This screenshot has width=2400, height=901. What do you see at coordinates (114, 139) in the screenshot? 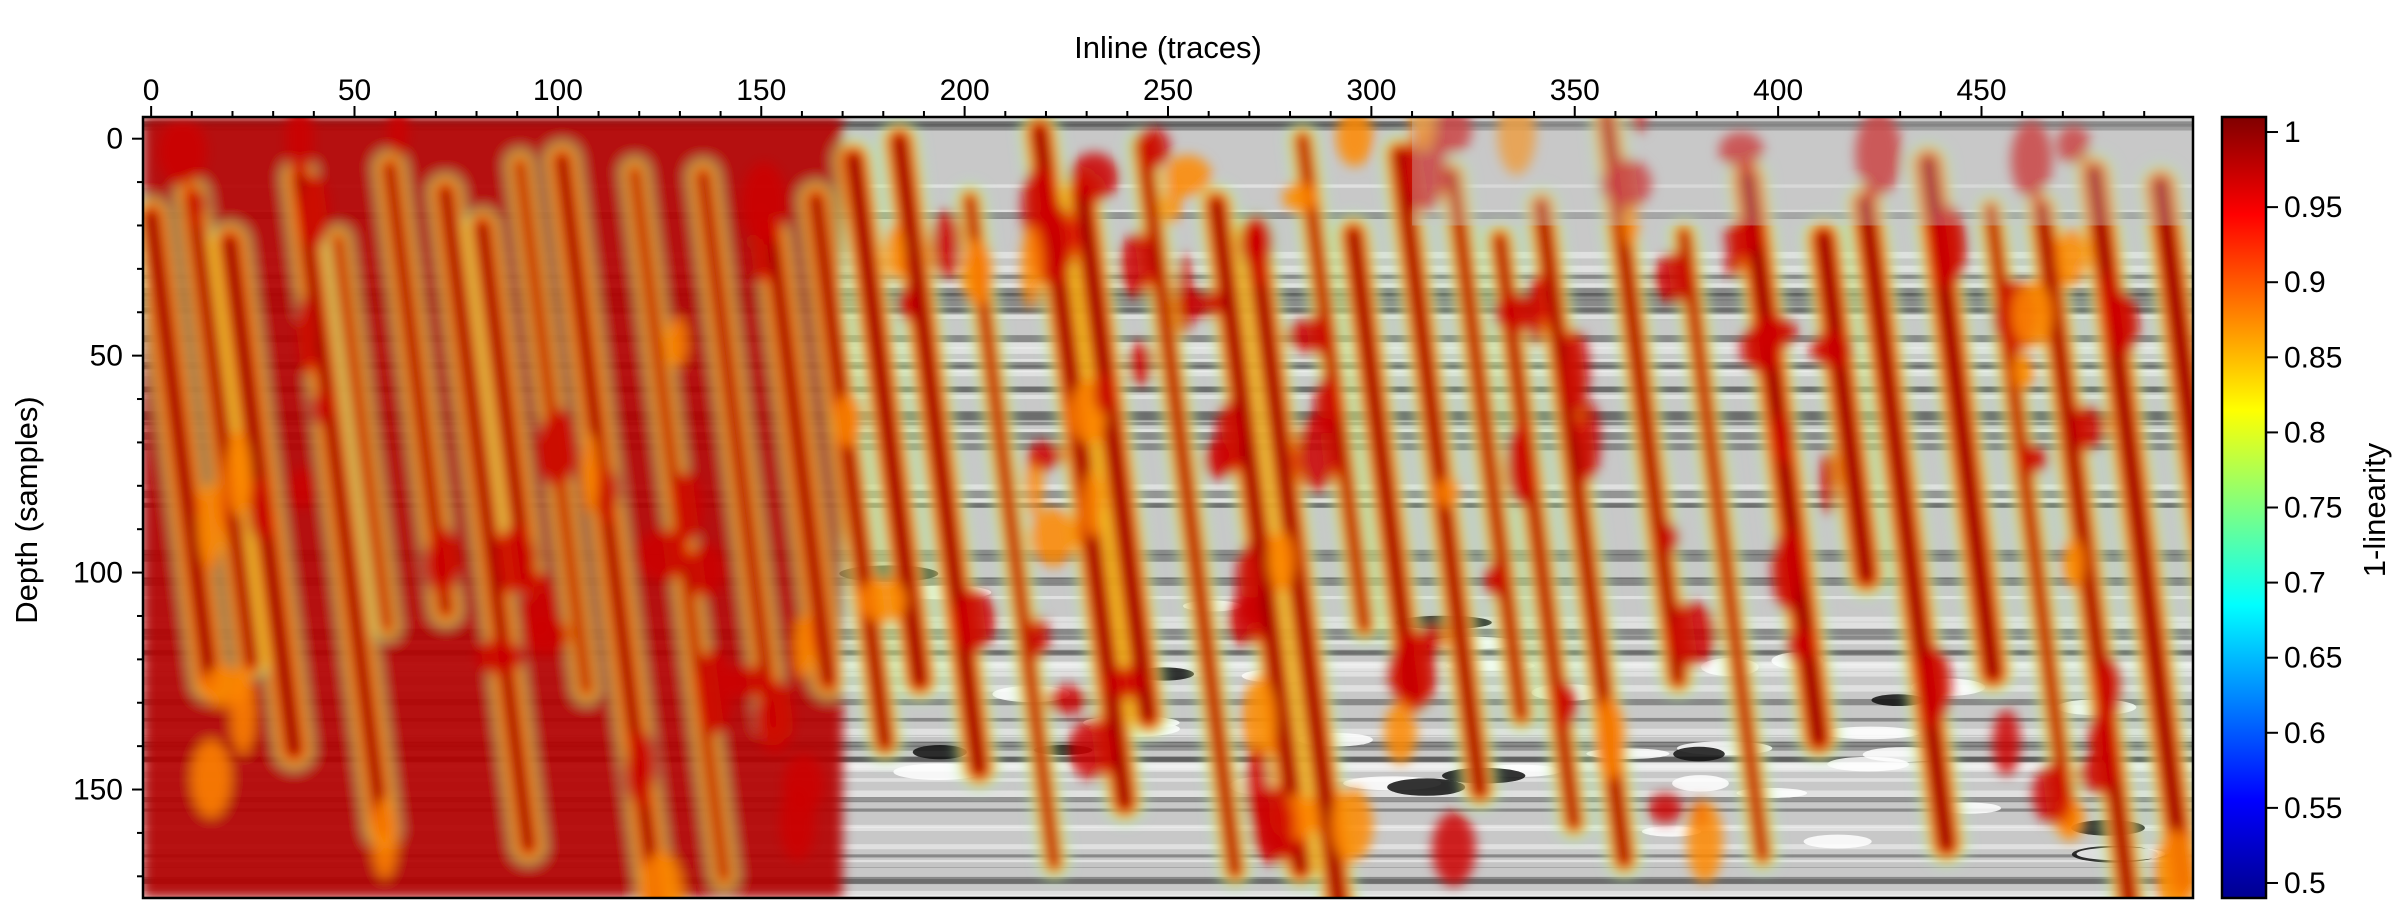
I see `y-tick-label: 0` at bounding box center [114, 139].